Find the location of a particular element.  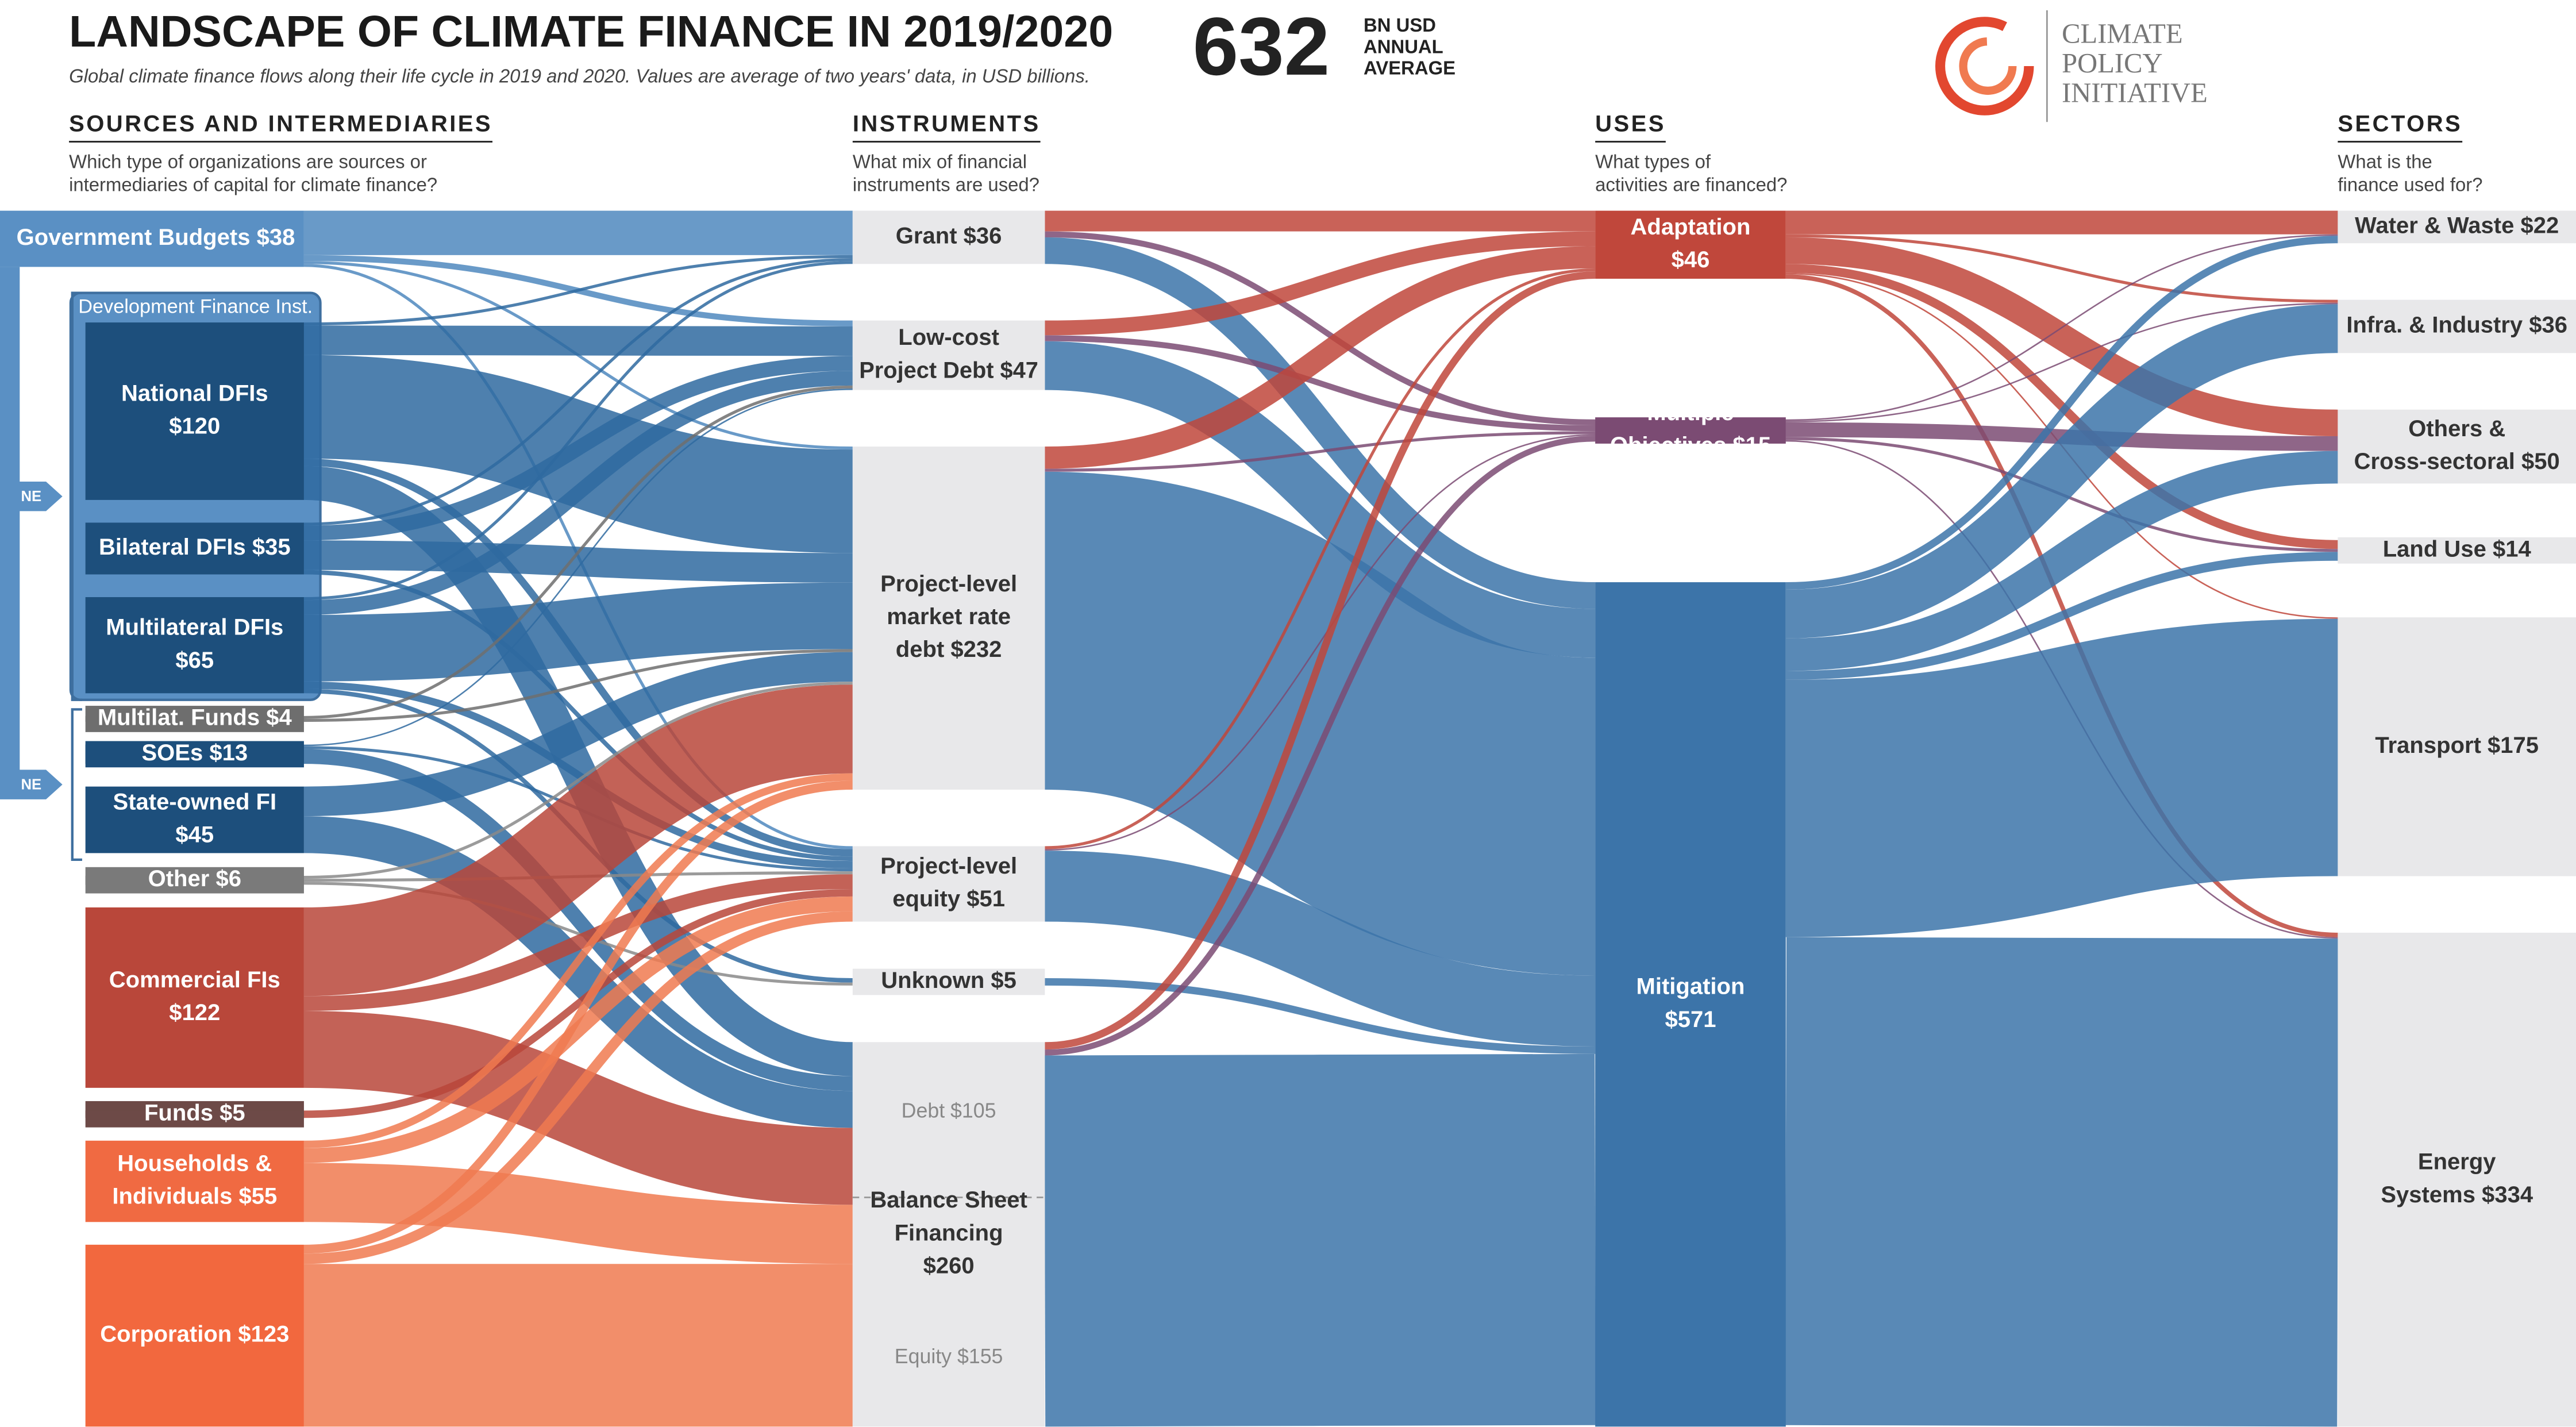

node-label: market rate is located at coordinates (949, 616).